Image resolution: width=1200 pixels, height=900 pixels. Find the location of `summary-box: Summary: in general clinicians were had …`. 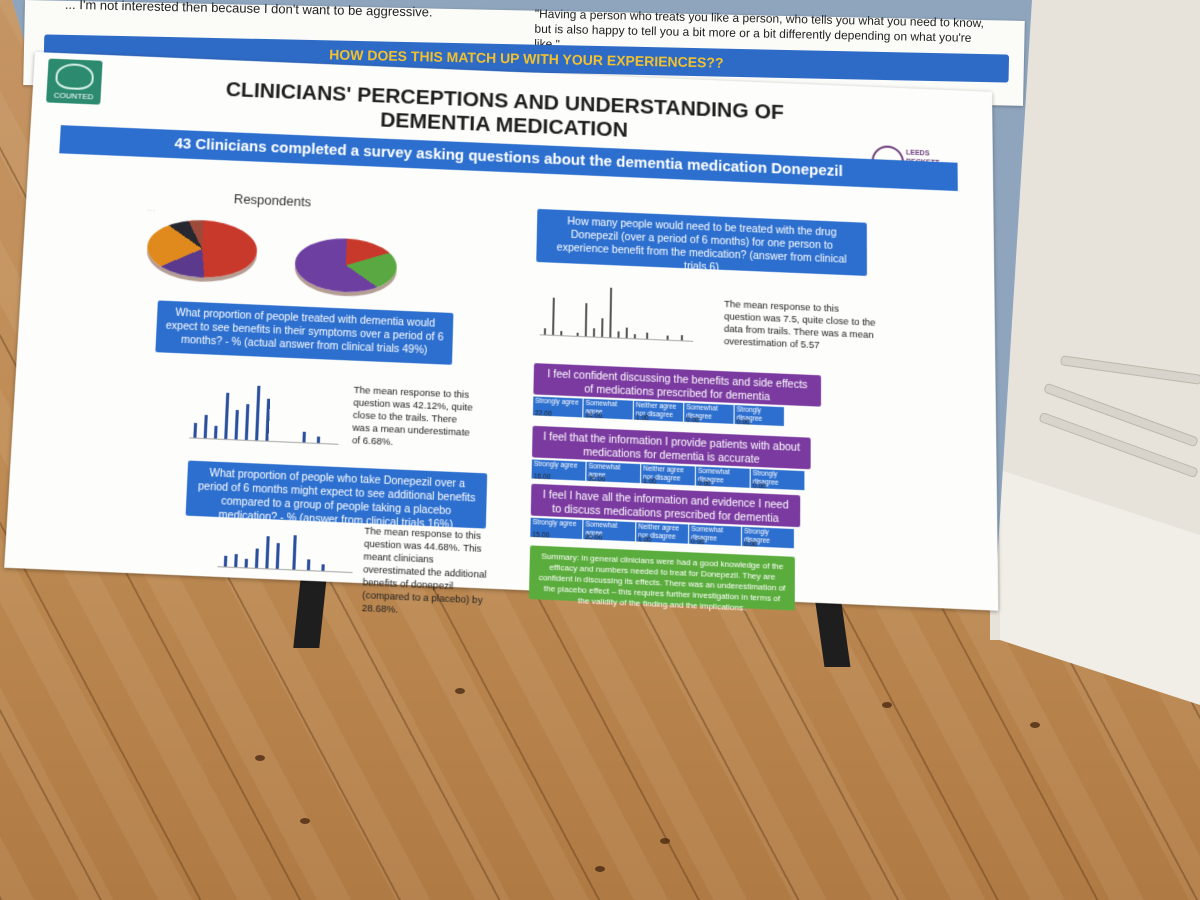

summary-box: Summary: in general clinicians were had … is located at coordinates (661, 579).